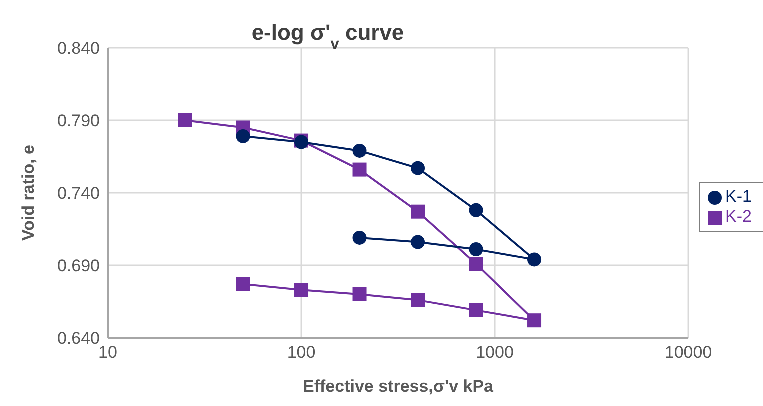 This screenshot has width=763, height=406. I want to click on y-tick-label: 0.740, so click(78, 194).